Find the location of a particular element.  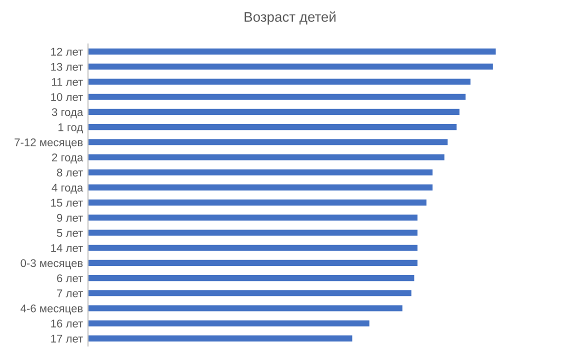

chart-title: Возраст детей is located at coordinates (290, 18).